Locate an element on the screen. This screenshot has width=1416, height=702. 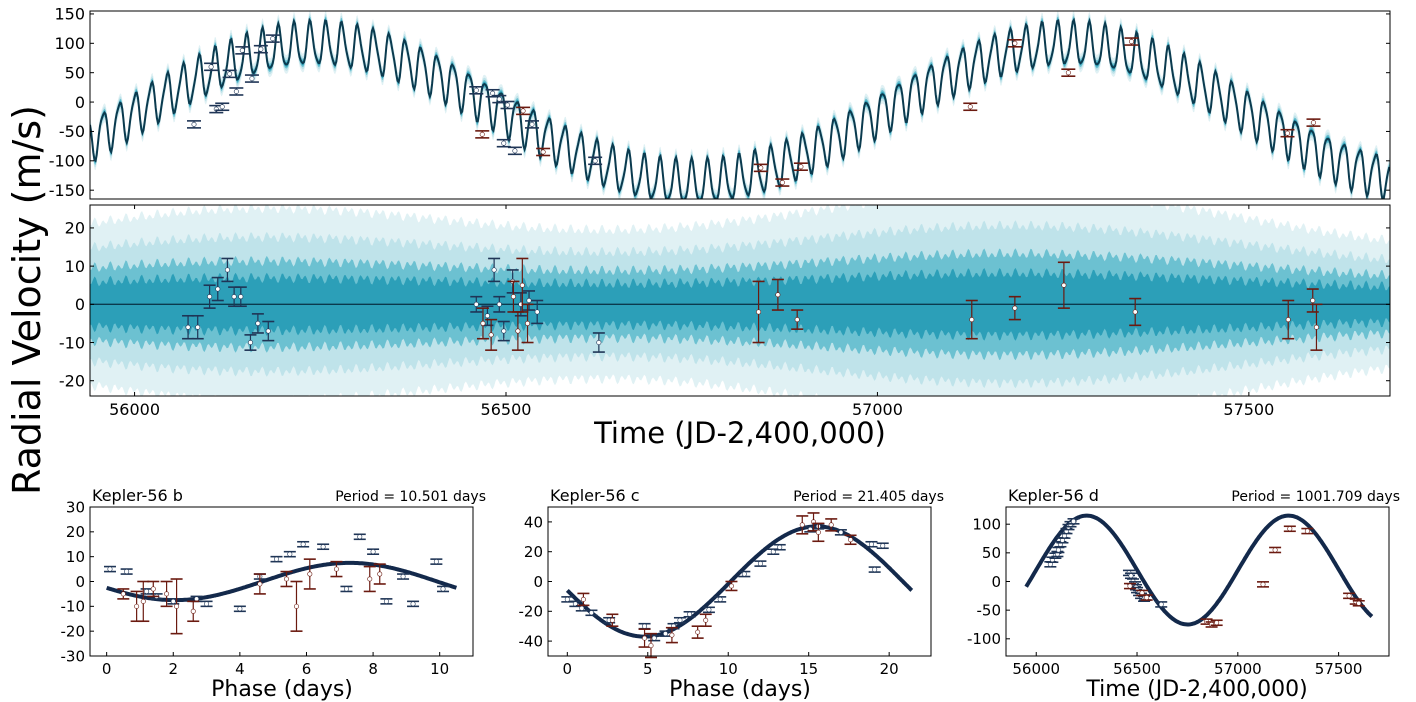
xtick-label: 56500 is located at coordinates (506, 409).